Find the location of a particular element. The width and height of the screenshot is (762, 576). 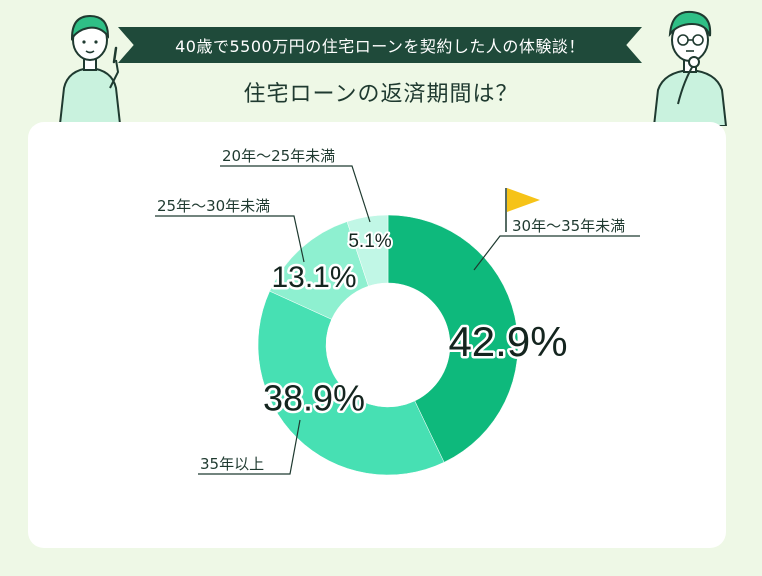

category-label-0: 30年〜35年未満 is located at coordinates (568, 226).